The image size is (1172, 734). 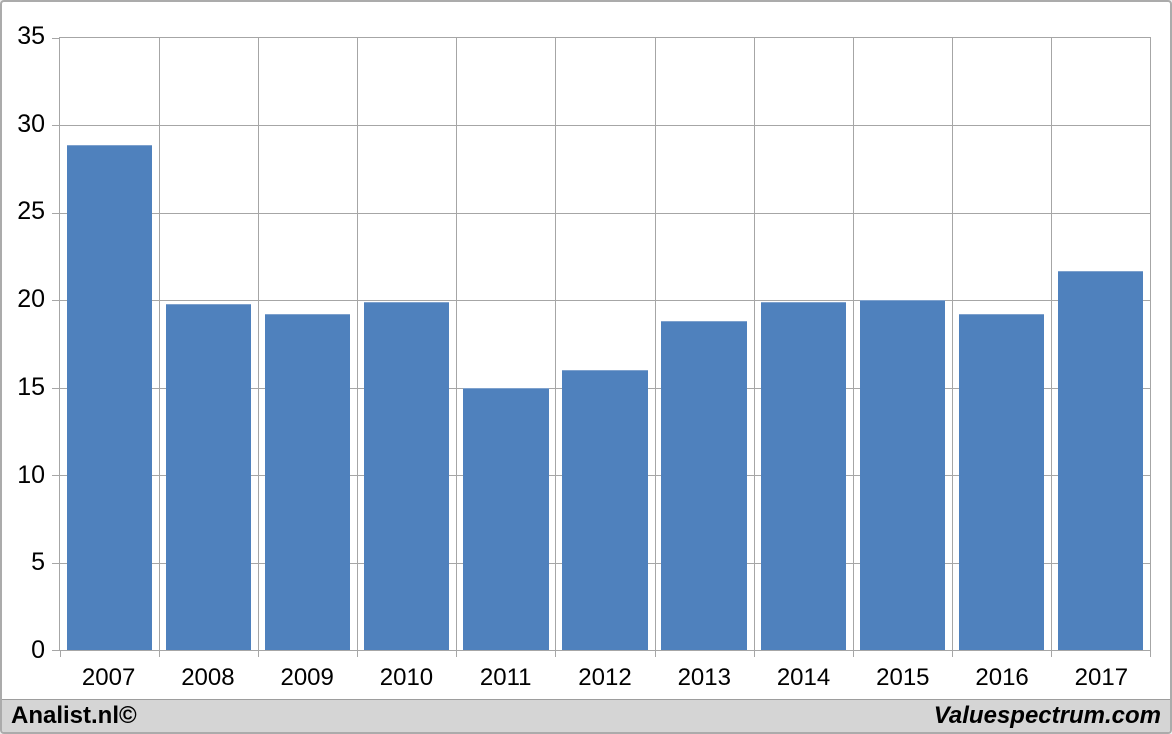 What do you see at coordinates (74, 715) in the screenshot?
I see `footer-brand-left: Analist.nl©` at bounding box center [74, 715].